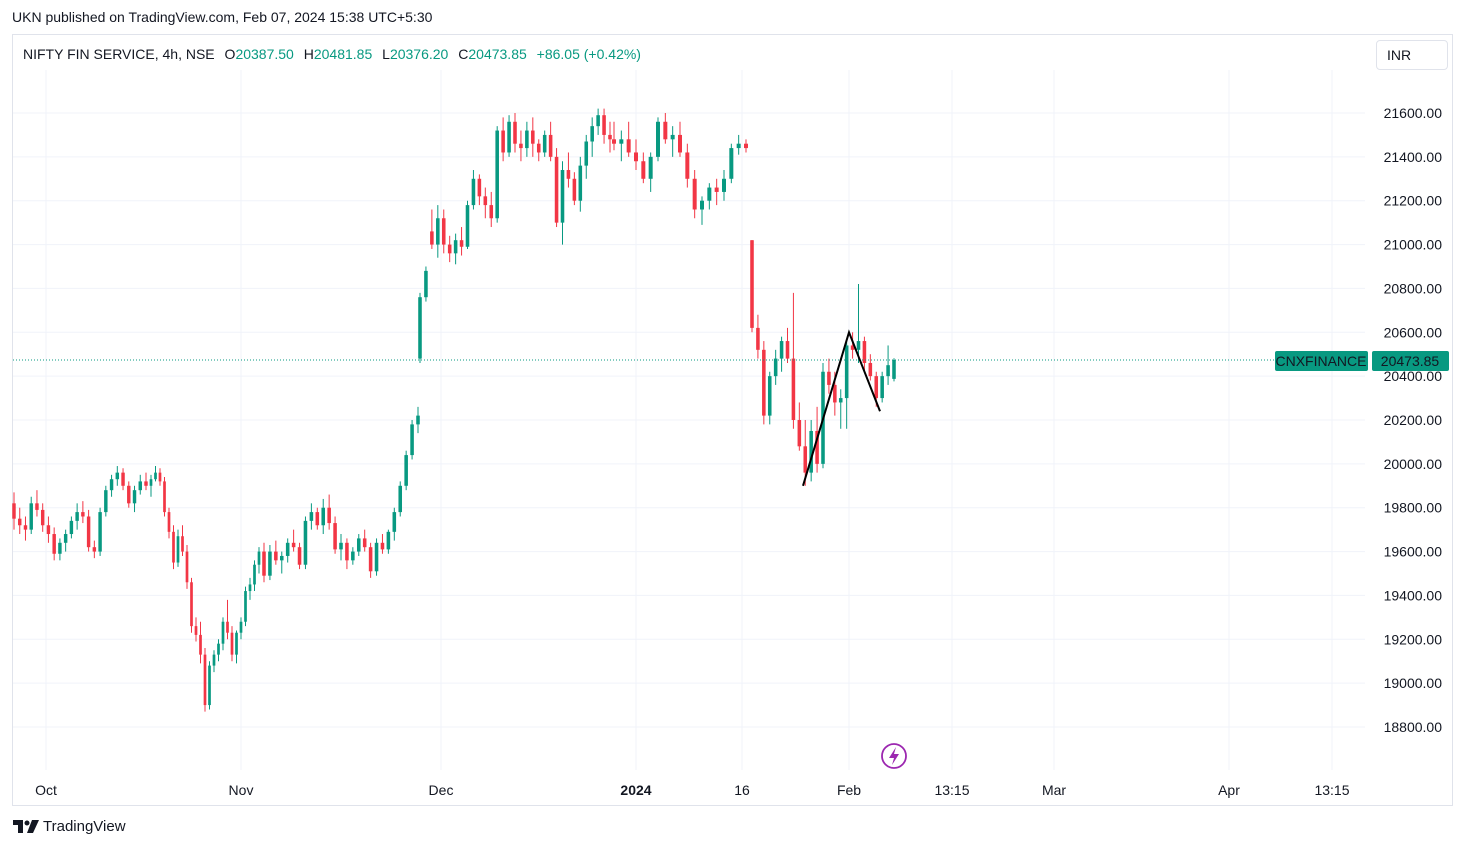  Describe the element at coordinates (419, 54) in the screenshot. I see `legend-low: 20376.20` at that location.